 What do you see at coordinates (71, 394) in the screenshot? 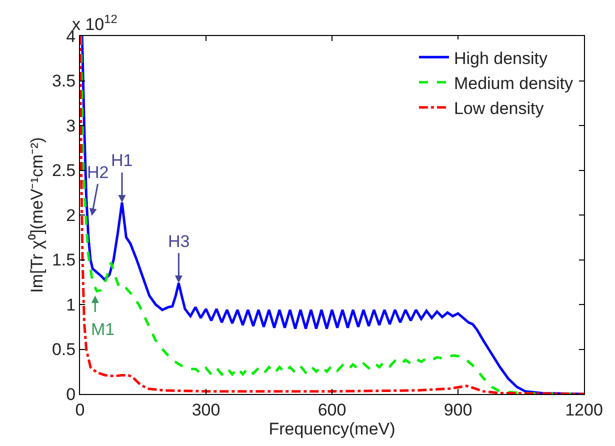
I see `y-tick-label: 0` at bounding box center [71, 394].